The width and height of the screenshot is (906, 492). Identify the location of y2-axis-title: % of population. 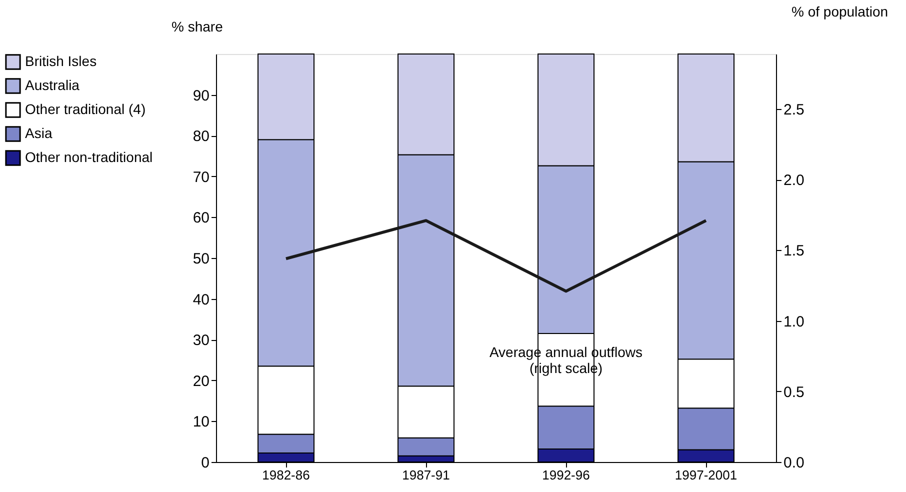
(840, 12).